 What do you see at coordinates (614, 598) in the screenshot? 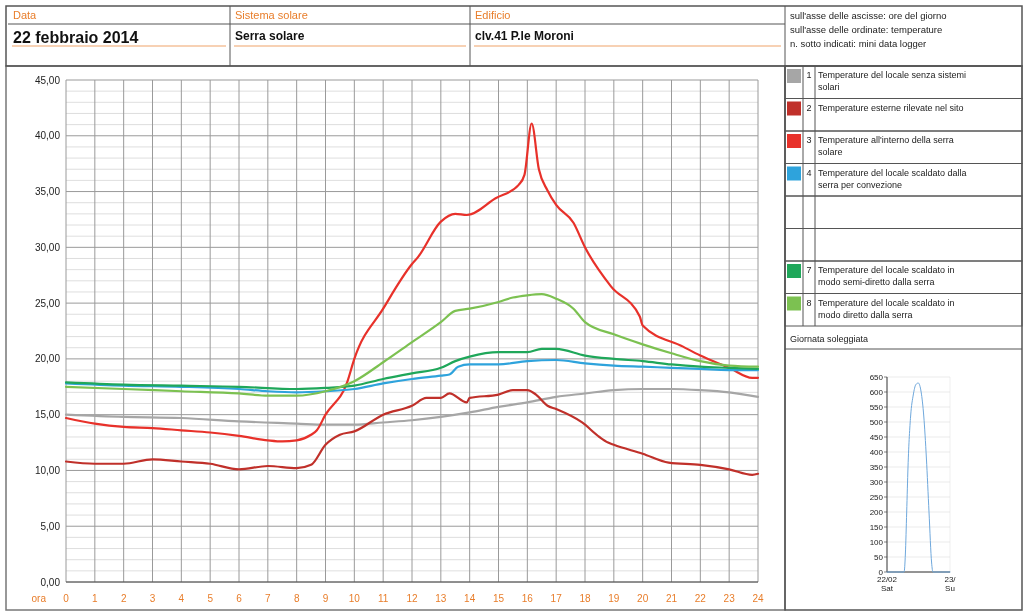
I see `x-tick-label: 19` at bounding box center [614, 598].